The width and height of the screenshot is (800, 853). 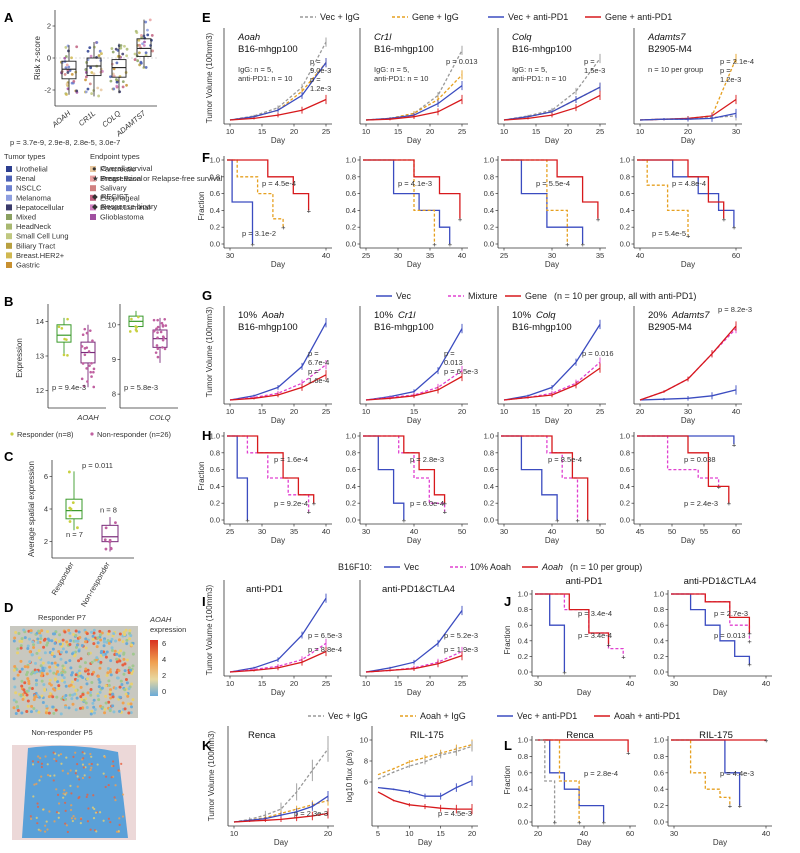 I want to click on panel-H-ylabel: Fraction, so click(x=201, y=476).